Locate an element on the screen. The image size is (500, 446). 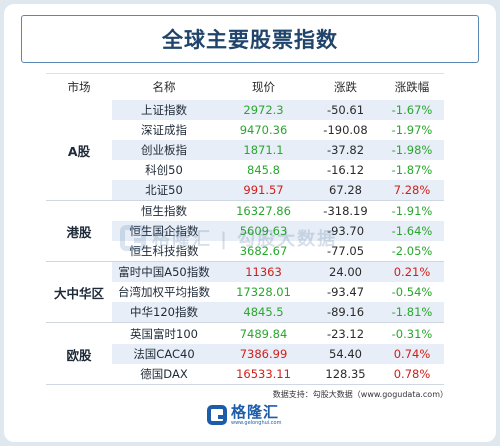
group-label: 港股 is located at coordinates (79, 231).